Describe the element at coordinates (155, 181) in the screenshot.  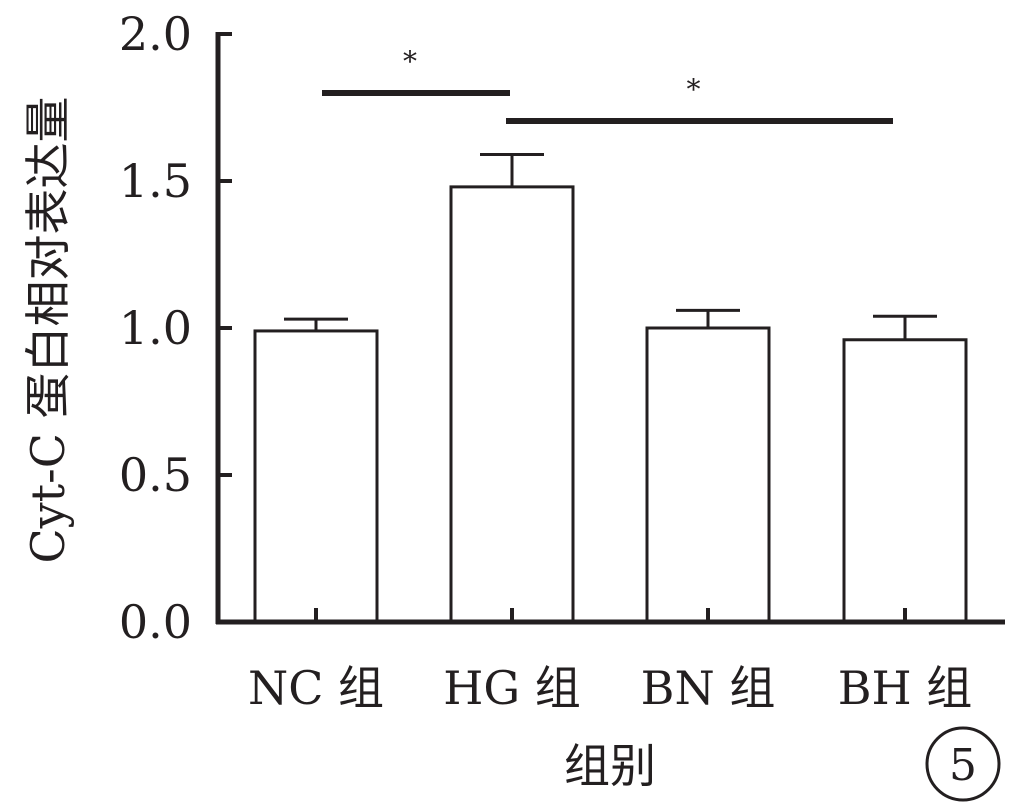
I see `y-tick-label: 1.5` at that location.